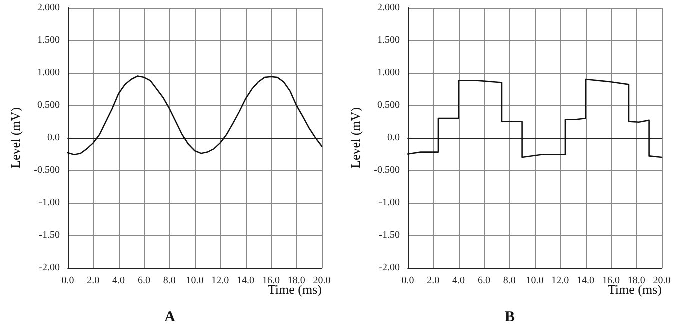 This screenshot has width=680, height=334. What do you see at coordinates (510, 318) in the screenshot?
I see `text: B` at bounding box center [510, 318].